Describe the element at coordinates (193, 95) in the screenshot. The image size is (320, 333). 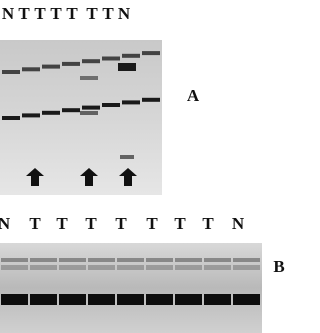
I see `panel-a-label: A` at that location.